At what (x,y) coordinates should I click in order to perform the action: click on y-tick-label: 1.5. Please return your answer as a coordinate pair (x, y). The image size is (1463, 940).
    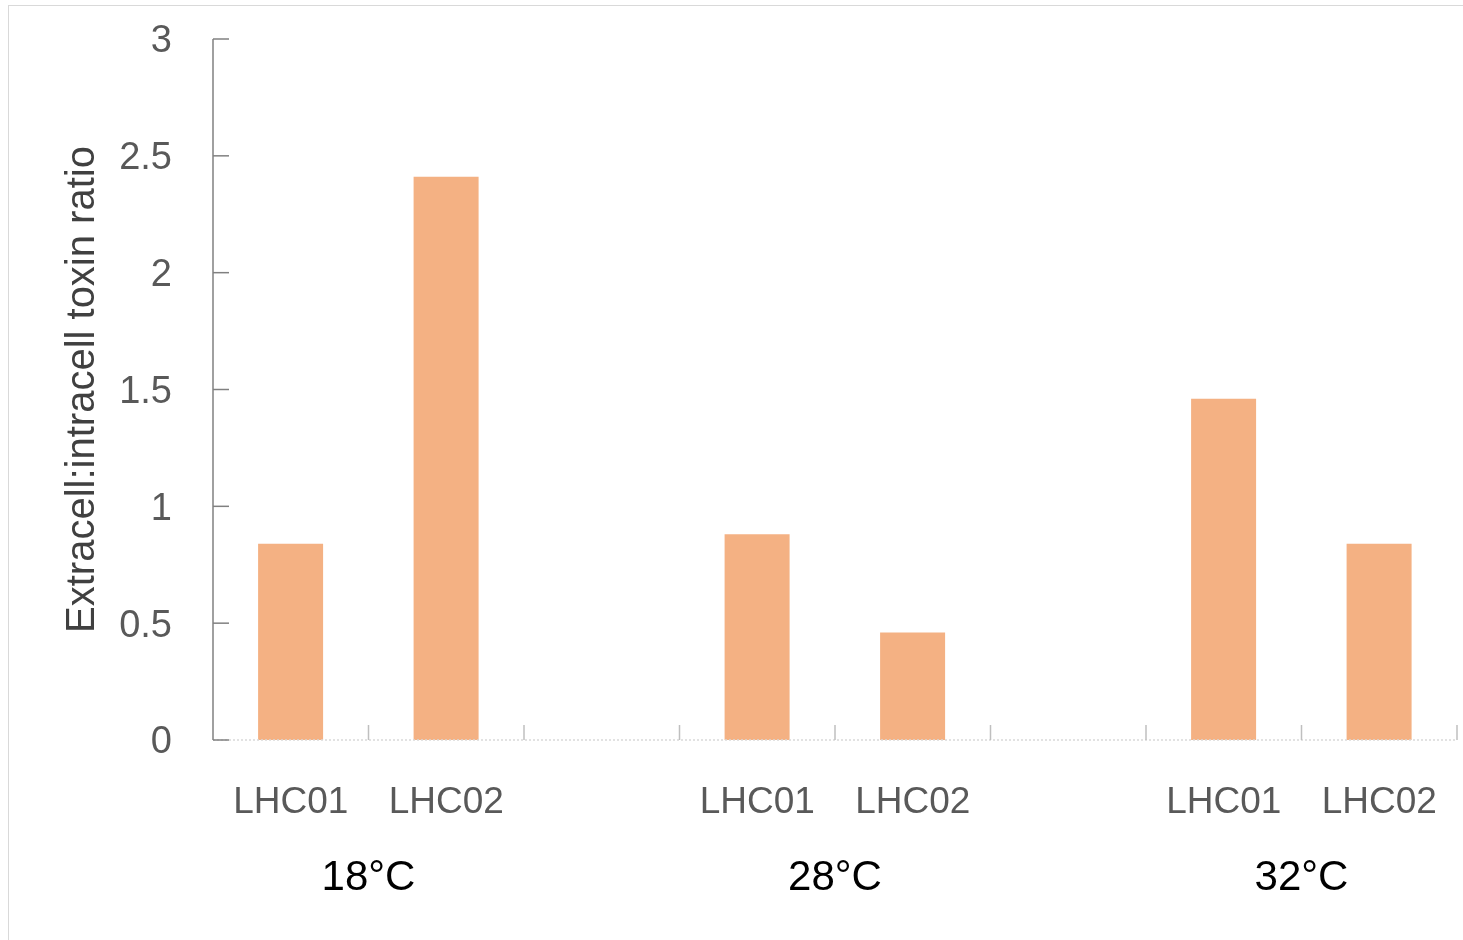
    Looking at the image, I should click on (145, 389).